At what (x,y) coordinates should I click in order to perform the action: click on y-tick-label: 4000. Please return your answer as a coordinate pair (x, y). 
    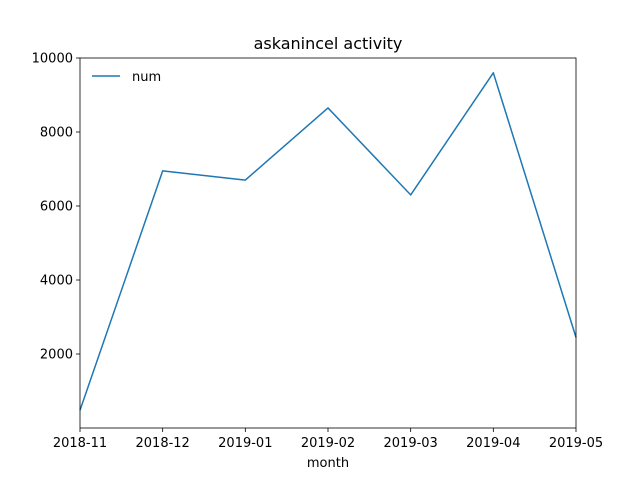
    Looking at the image, I should click on (56, 281).